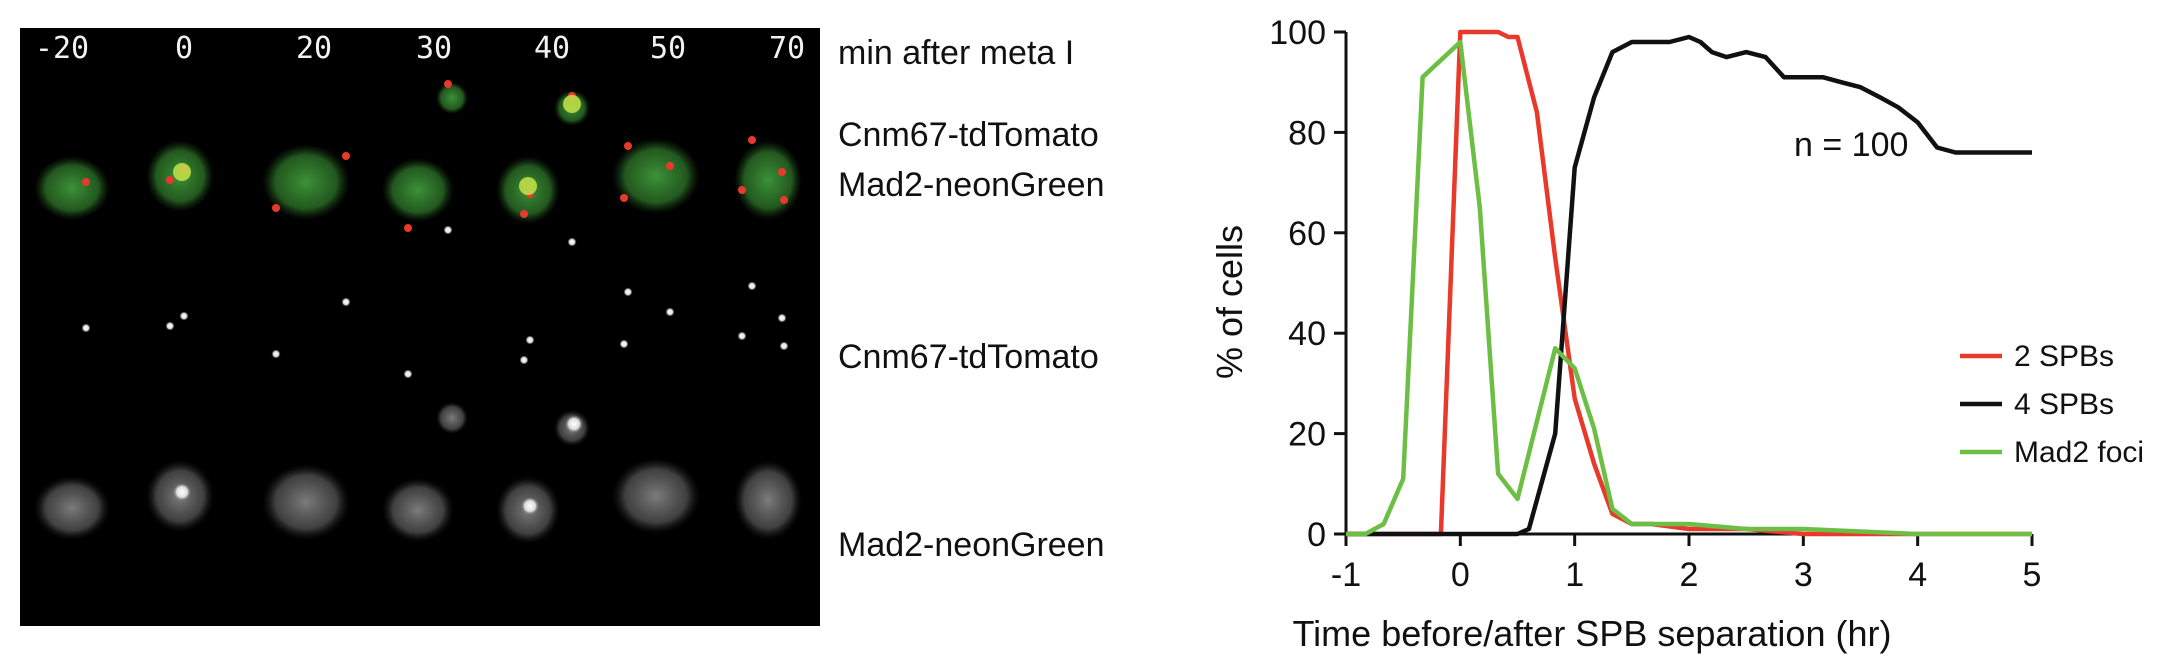  I want to click on y-tick-label: 60, so click(1307, 234).